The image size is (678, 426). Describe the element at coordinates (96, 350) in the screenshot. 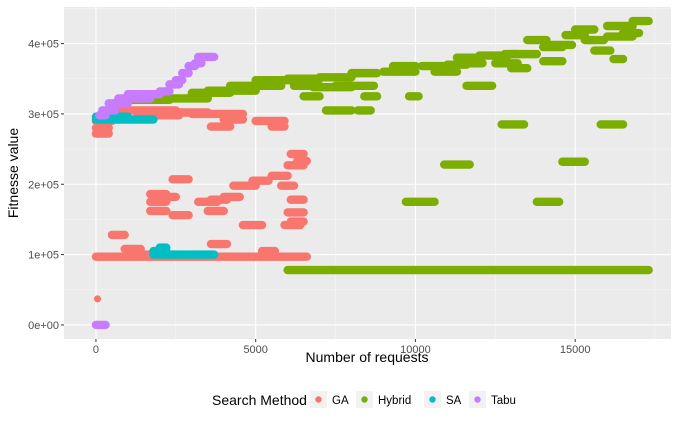

I see `x-tick-label: 0` at that location.